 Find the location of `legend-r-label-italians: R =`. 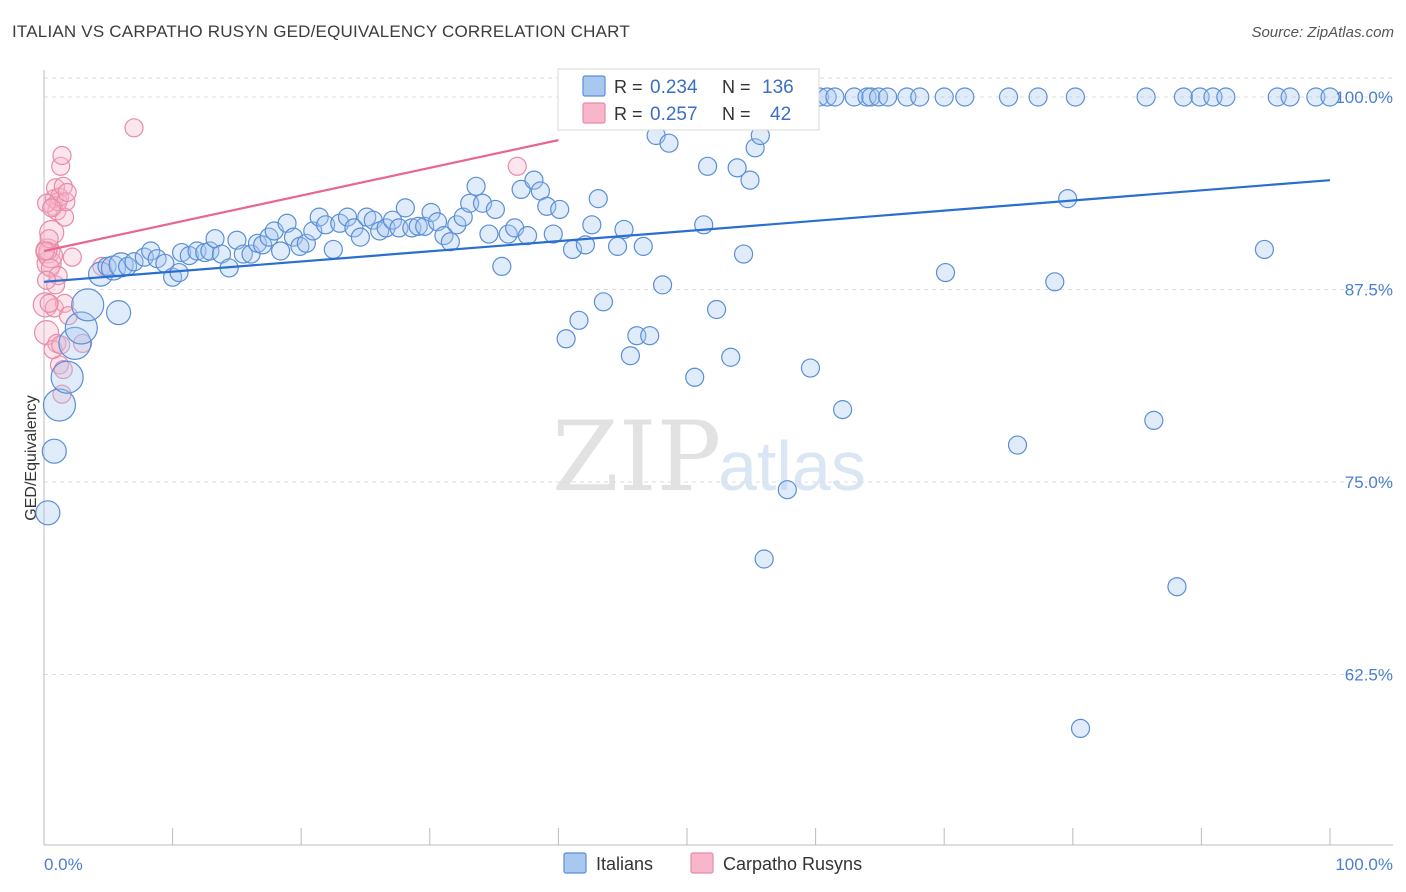

legend-r-label-italians: R = is located at coordinates (628, 87).